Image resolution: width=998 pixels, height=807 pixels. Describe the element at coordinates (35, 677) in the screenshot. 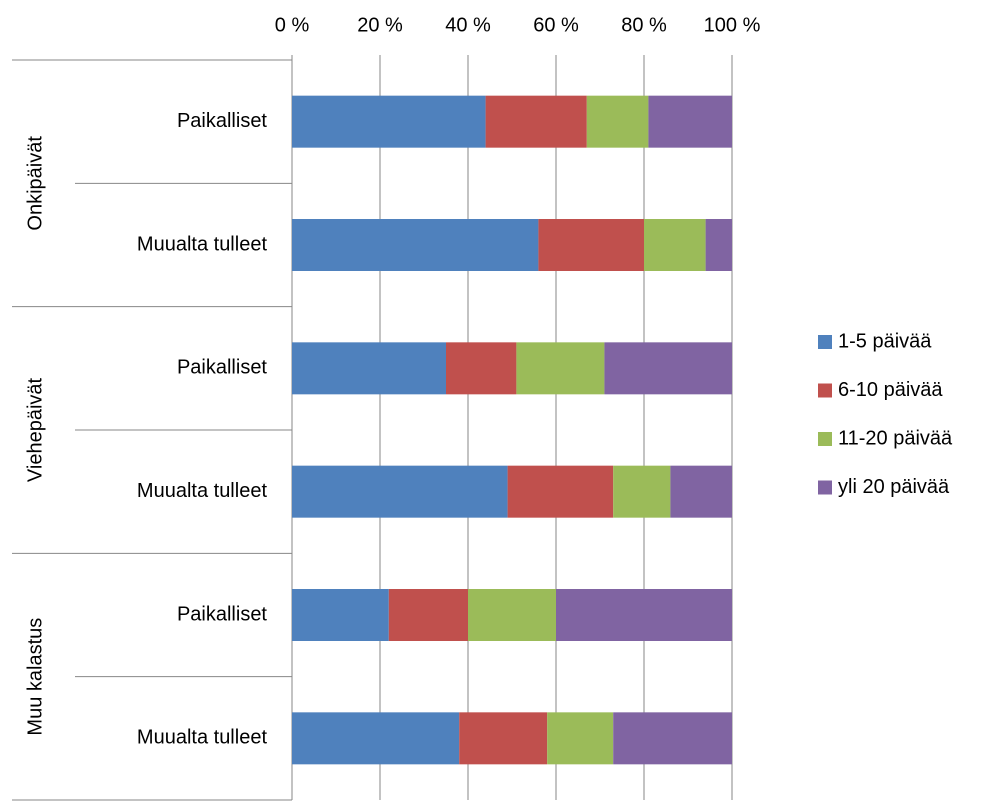

I see `group-label: Muu kalastus` at that location.